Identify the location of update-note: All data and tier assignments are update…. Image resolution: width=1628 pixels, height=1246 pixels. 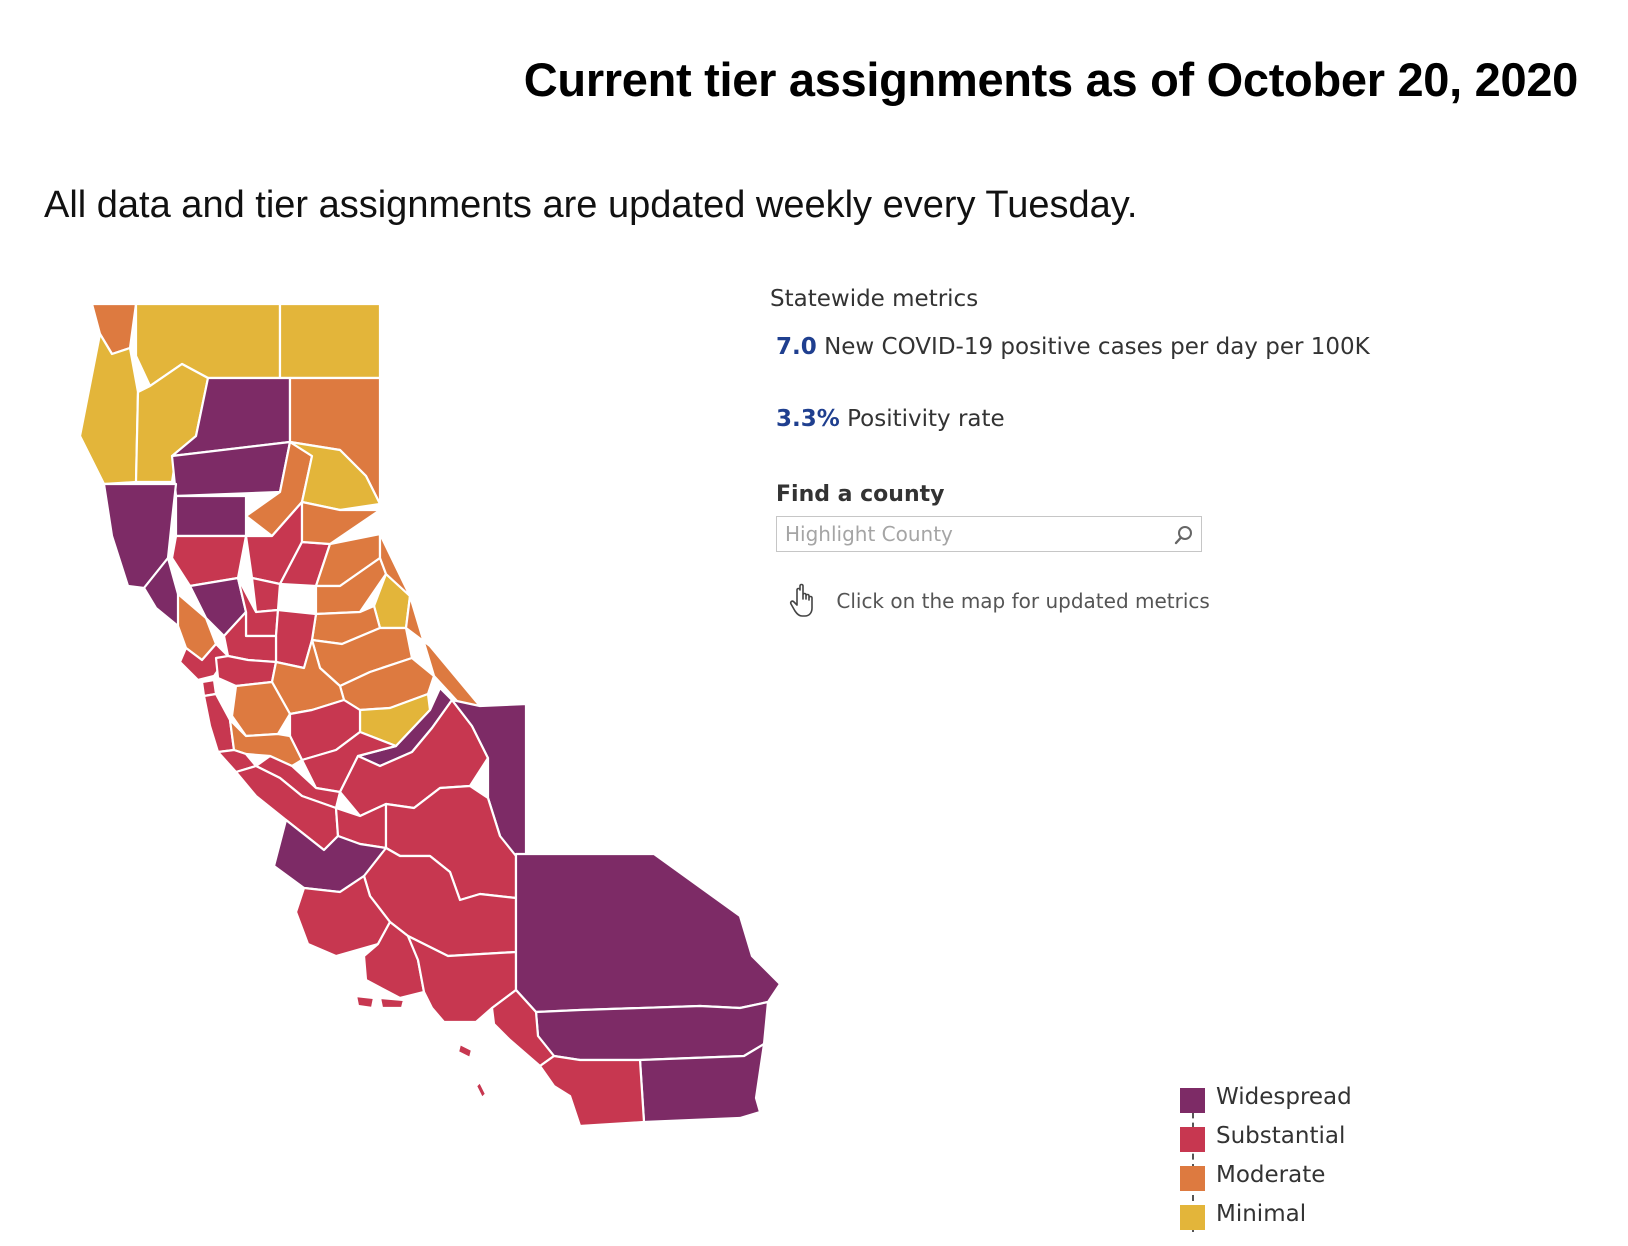
(591, 205).